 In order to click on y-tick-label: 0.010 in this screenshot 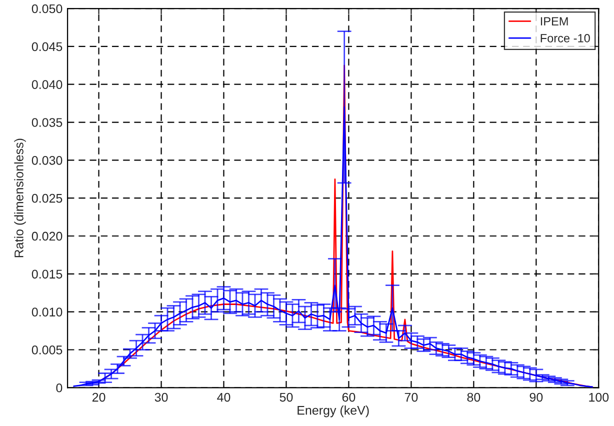, I will do `click(47, 312)`.